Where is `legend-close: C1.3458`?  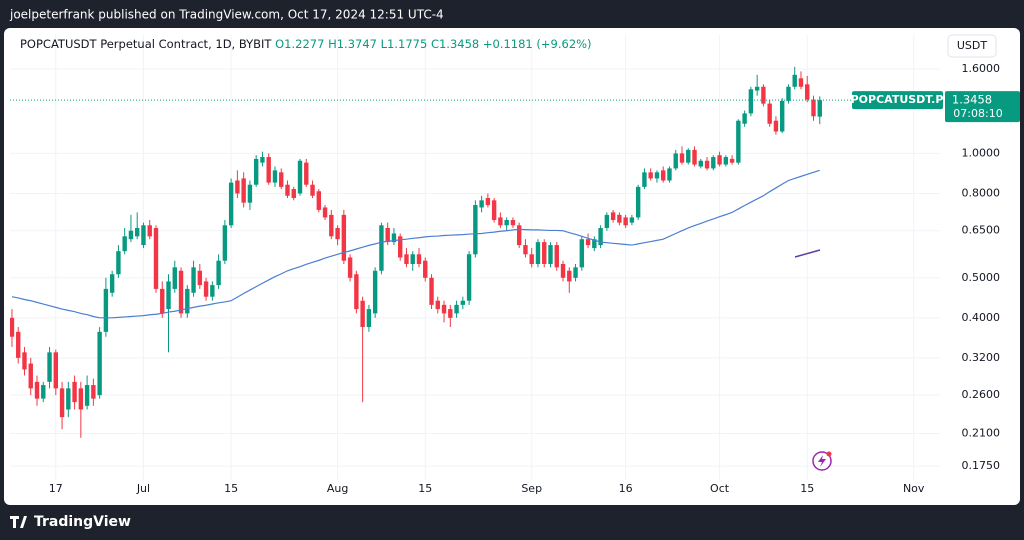 legend-close: C1.3458 is located at coordinates (455, 44).